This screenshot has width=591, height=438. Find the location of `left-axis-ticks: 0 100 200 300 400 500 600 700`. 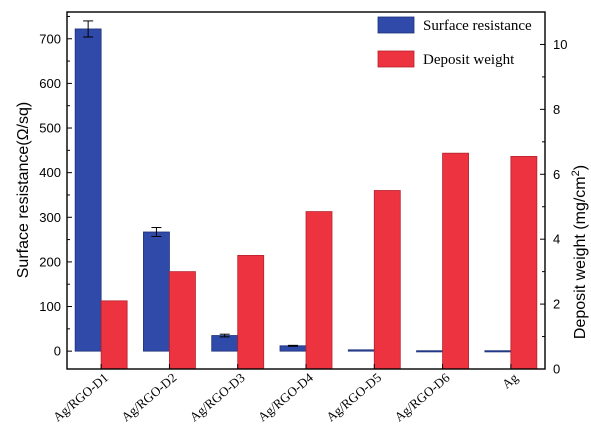

left-axis-ticks: 0 100 200 300 400 500 600 700 is located at coordinates (55, 187).